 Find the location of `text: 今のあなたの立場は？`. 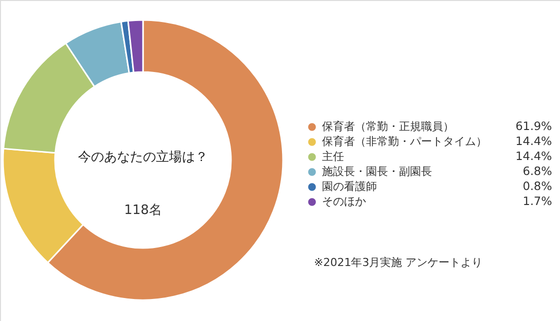

text: 今のあなたの立場は？ is located at coordinates (143, 157).